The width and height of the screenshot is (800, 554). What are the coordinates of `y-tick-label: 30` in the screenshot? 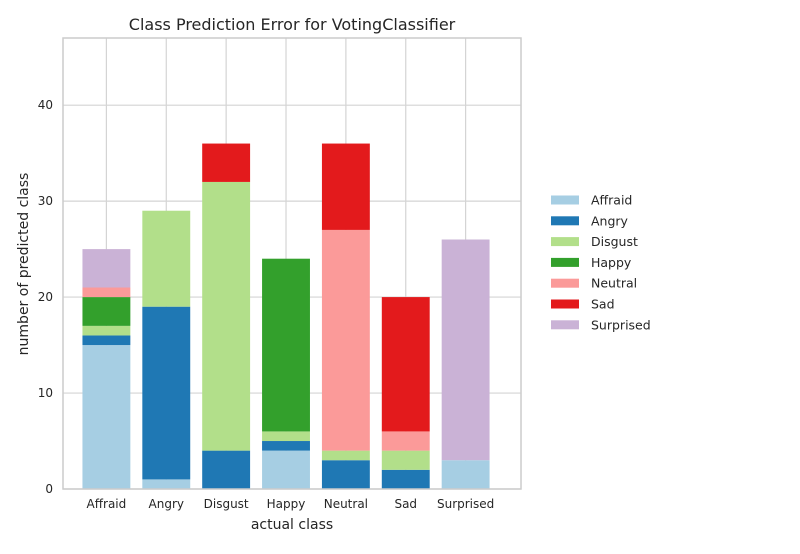 It's located at (45, 201).